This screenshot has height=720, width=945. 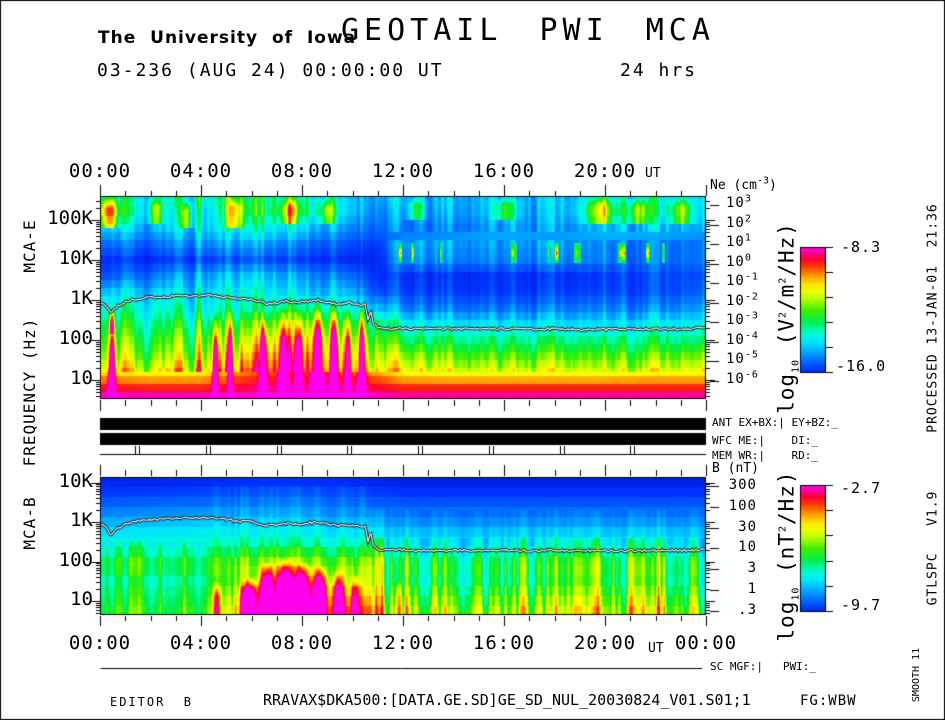 What do you see at coordinates (201, 171) in the screenshot?
I see `time-label-top: 04:00` at bounding box center [201, 171].